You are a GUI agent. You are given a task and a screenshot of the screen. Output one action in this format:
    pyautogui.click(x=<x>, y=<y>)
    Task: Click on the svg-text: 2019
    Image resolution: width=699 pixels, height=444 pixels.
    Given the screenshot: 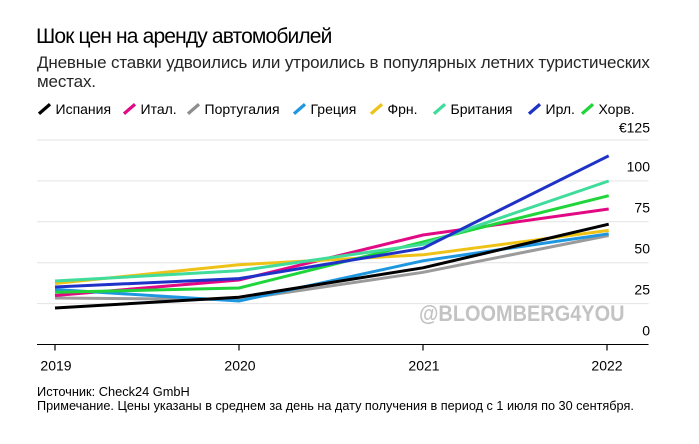 What is the action you would take?
    pyautogui.click(x=55, y=366)
    